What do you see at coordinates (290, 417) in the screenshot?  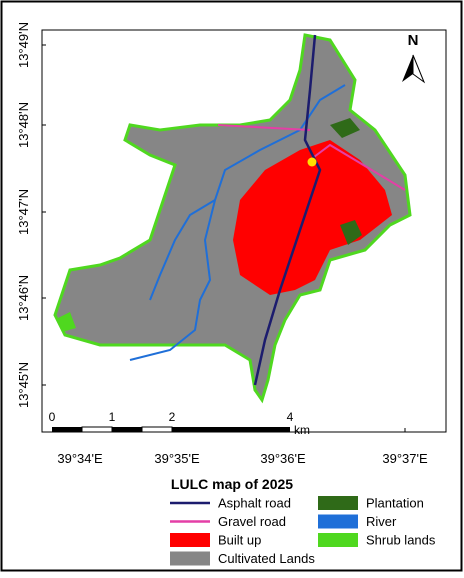 I see `scale-label: 4` at bounding box center [290, 417].